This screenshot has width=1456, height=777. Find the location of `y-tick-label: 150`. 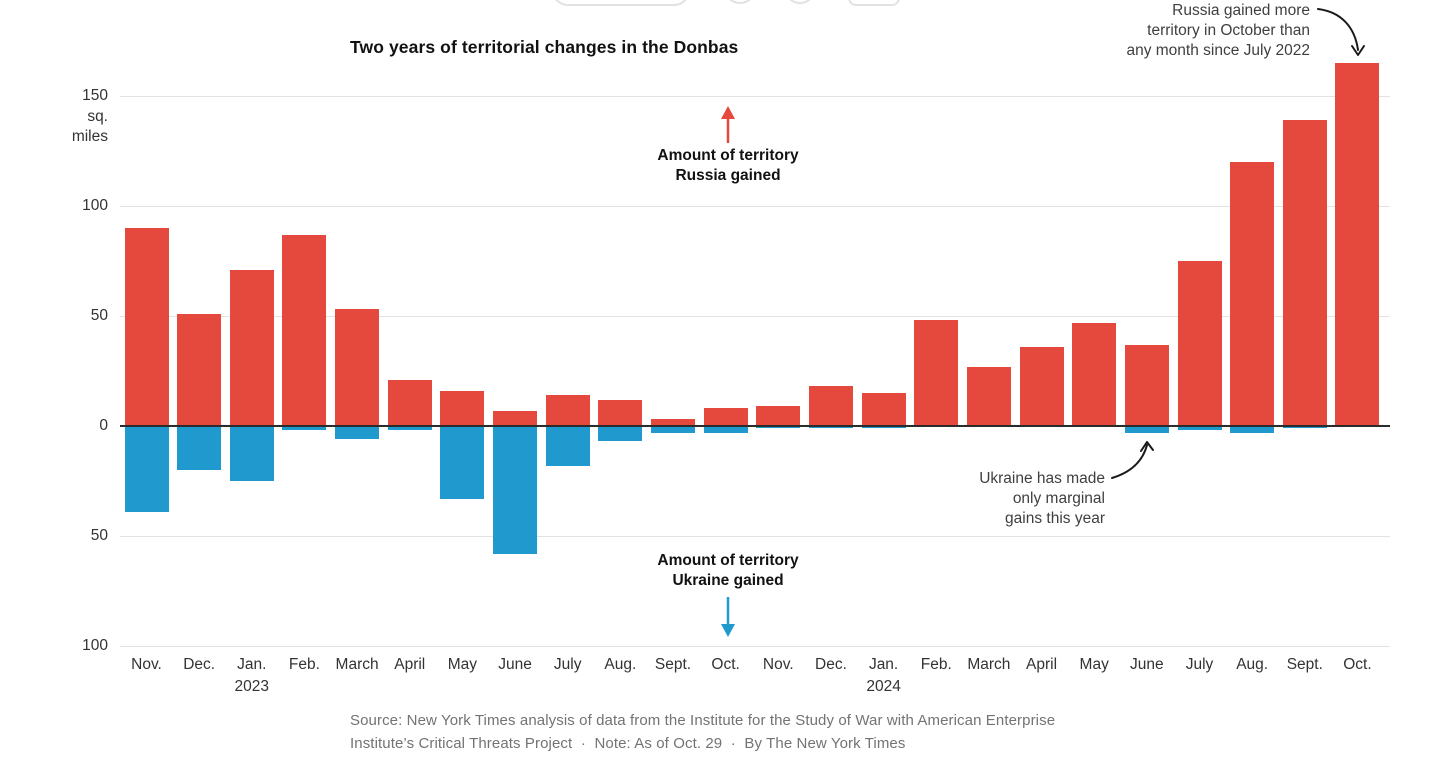

y-tick-label: 150 is located at coordinates (95, 95).